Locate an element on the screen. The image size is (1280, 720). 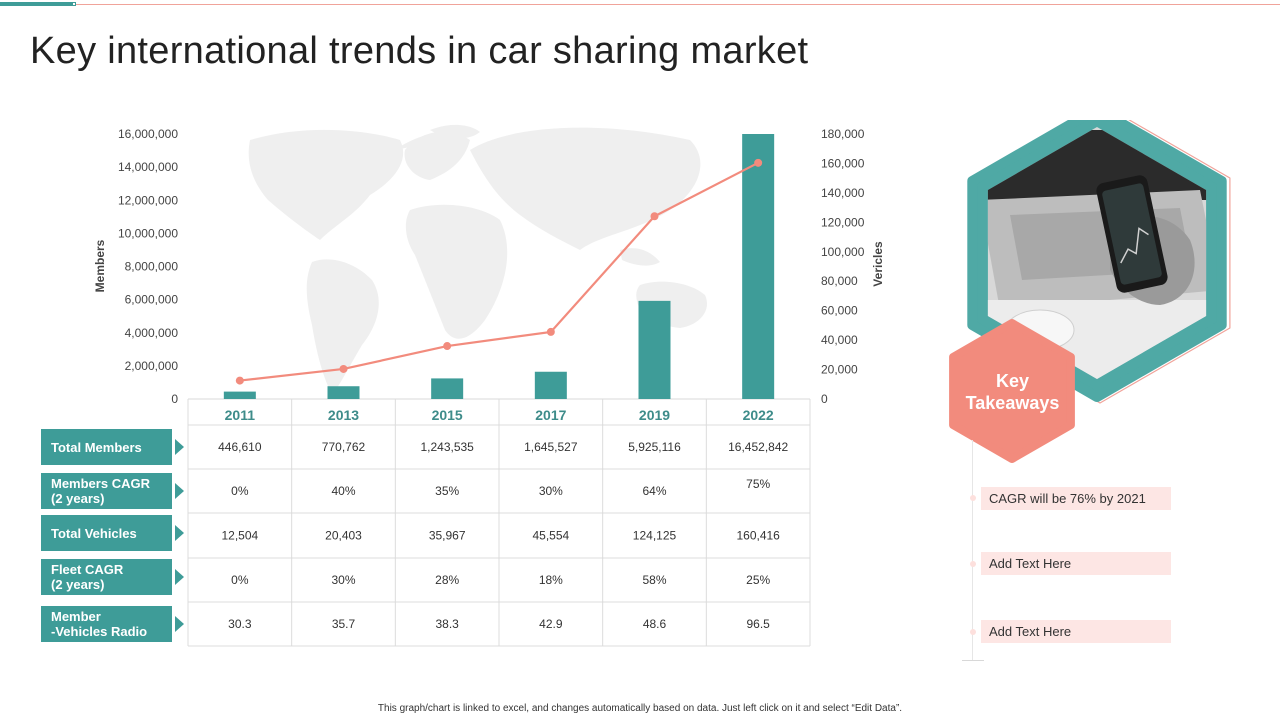
takeaways-graphic is located at coordinates (1090, 291).